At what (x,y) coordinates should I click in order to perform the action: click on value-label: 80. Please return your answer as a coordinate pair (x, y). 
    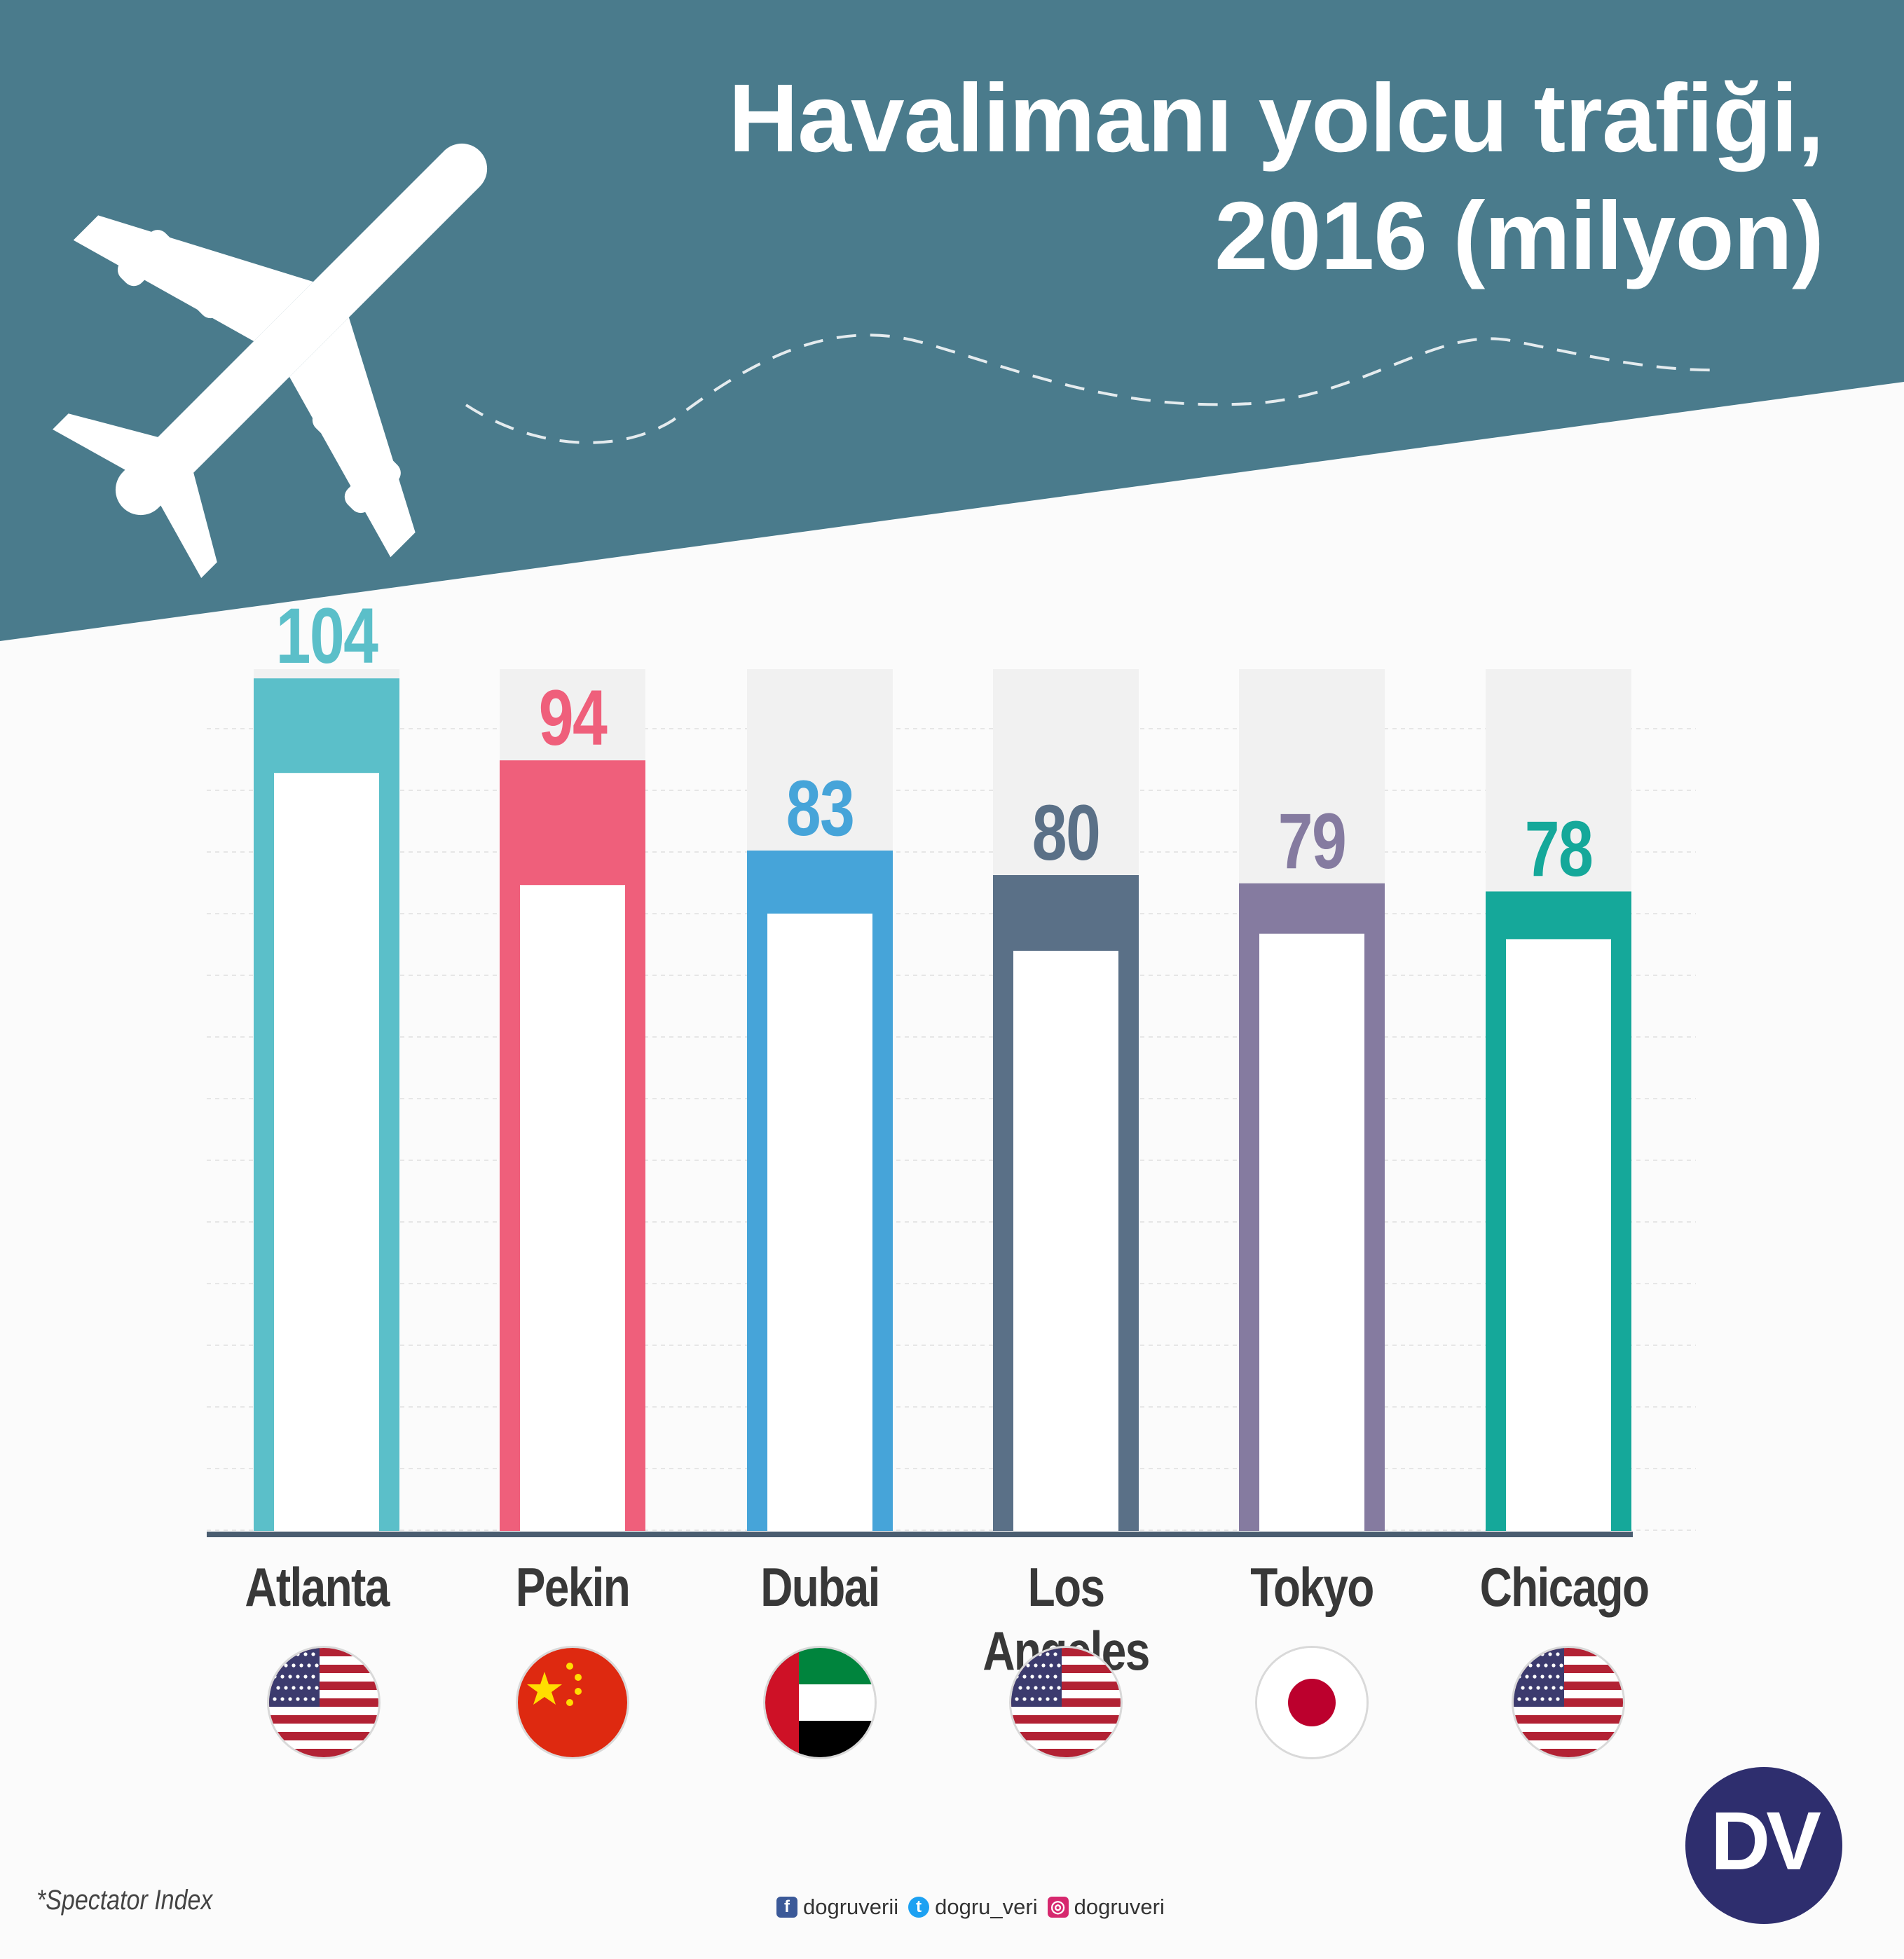
    Looking at the image, I should click on (1066, 833).